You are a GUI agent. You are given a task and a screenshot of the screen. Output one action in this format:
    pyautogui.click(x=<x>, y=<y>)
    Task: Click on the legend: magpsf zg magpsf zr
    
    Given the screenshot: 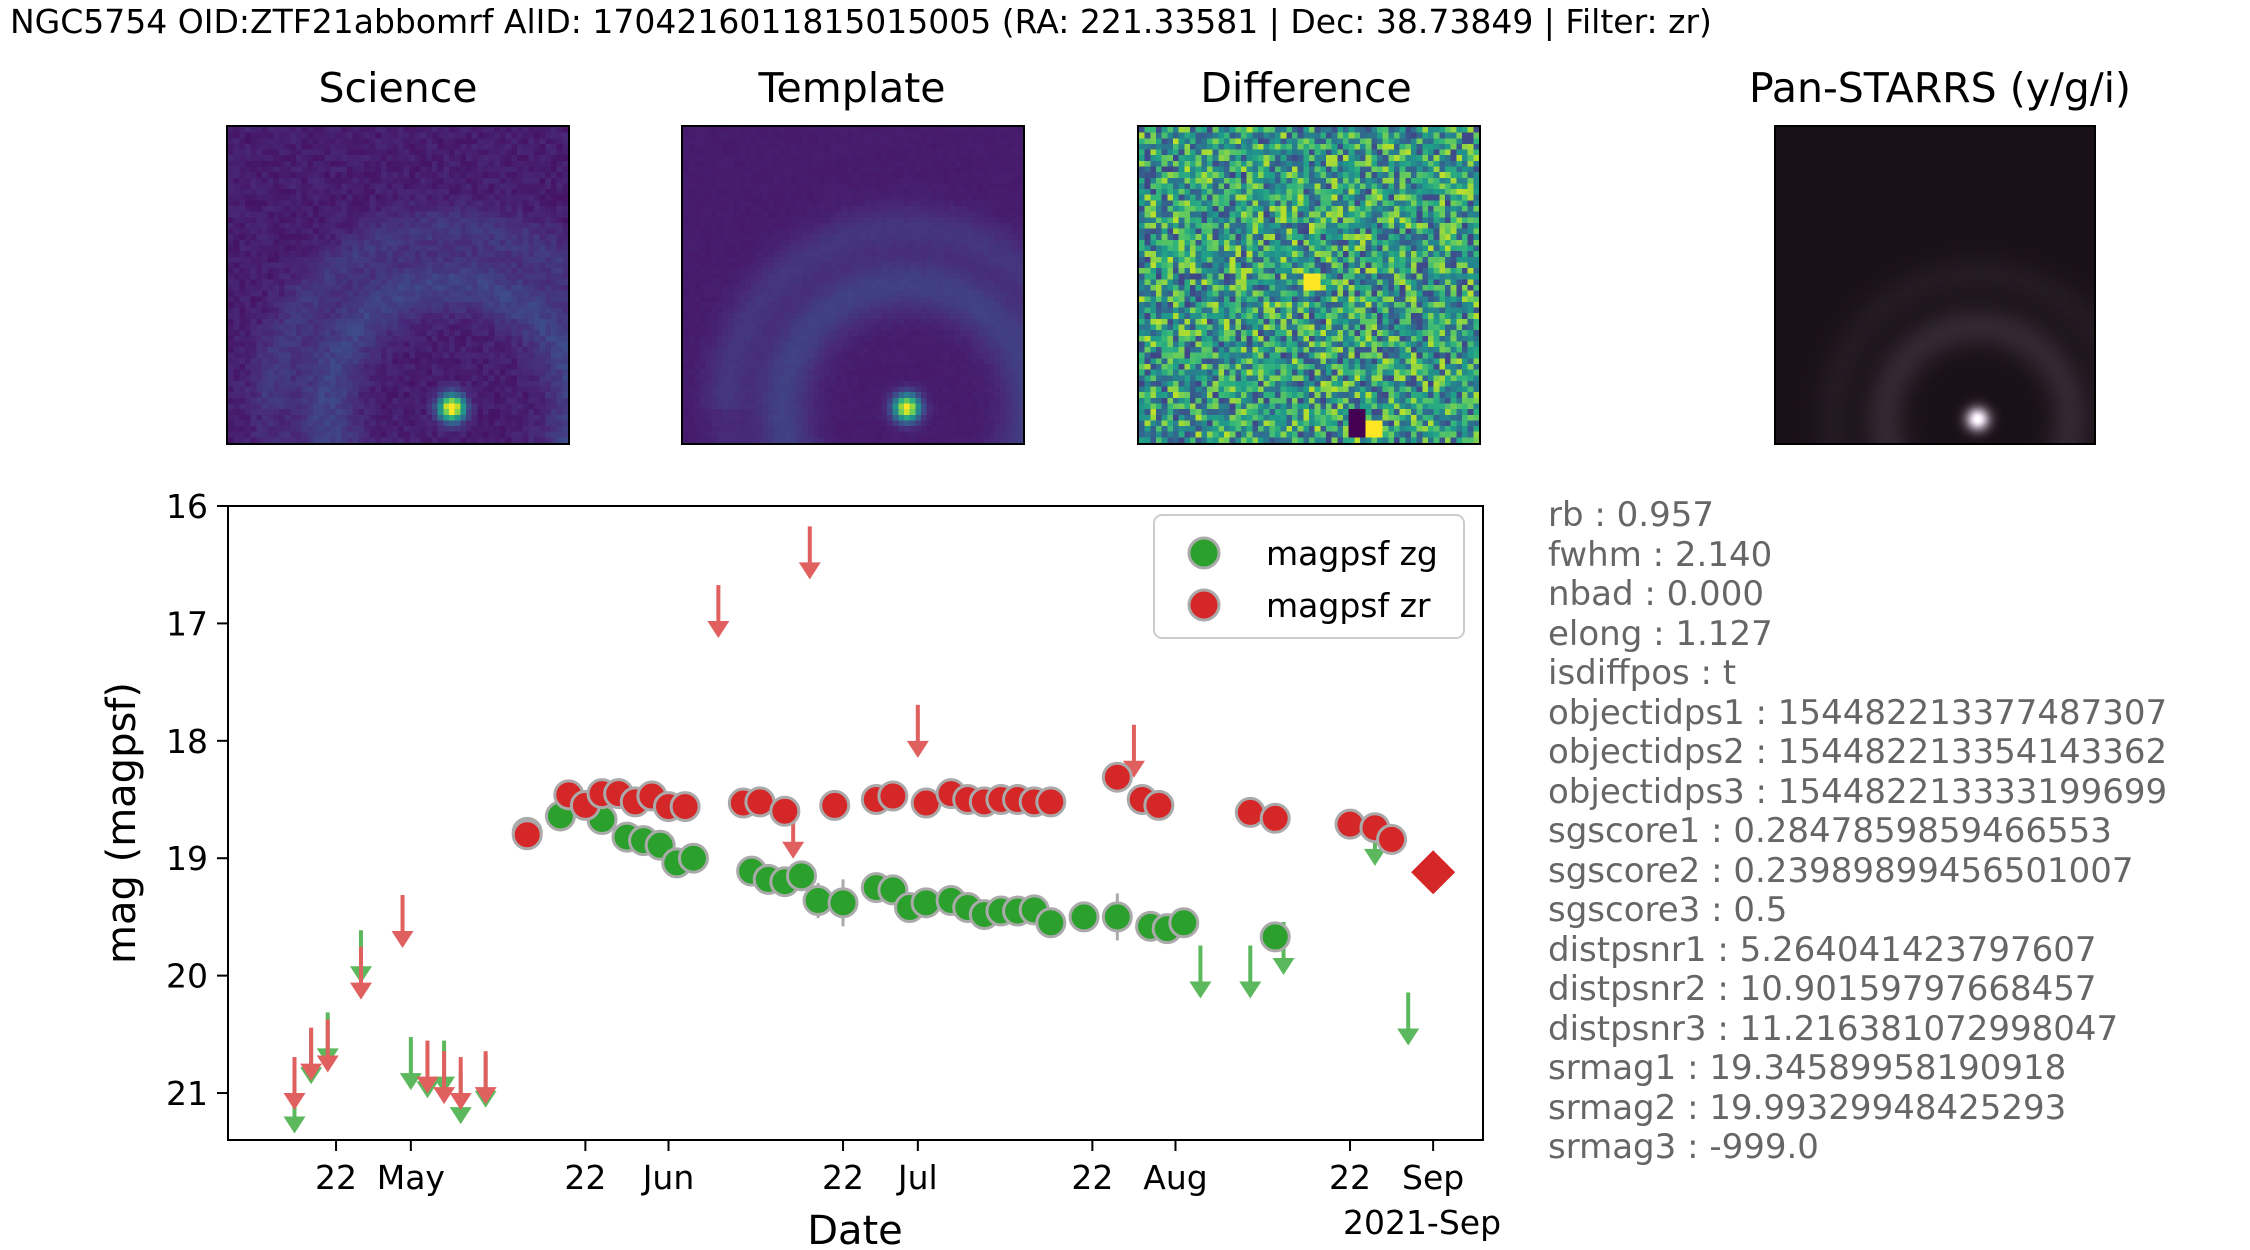 What is the action you would take?
    pyautogui.click(x=1309, y=576)
    